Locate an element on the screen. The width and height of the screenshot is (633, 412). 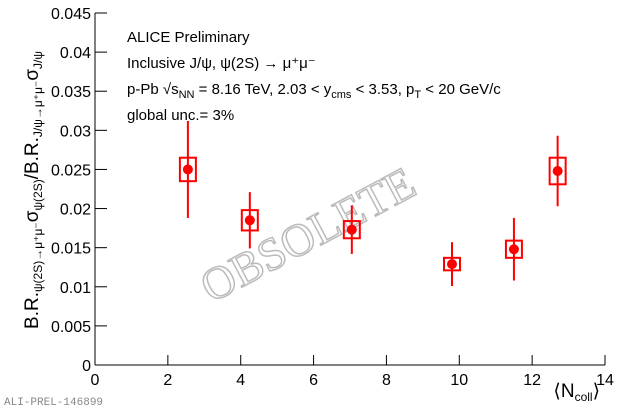
x-tick-label: 0 is located at coordinates (95, 380).